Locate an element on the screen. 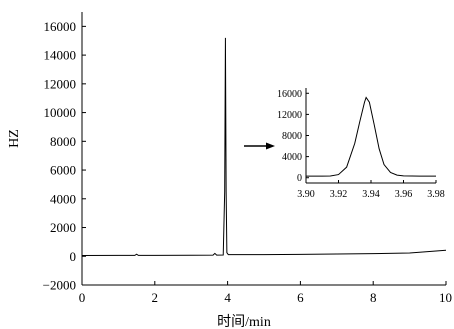 The width and height of the screenshot is (454, 329). y-tick-label: 2000 is located at coordinates (63, 227).